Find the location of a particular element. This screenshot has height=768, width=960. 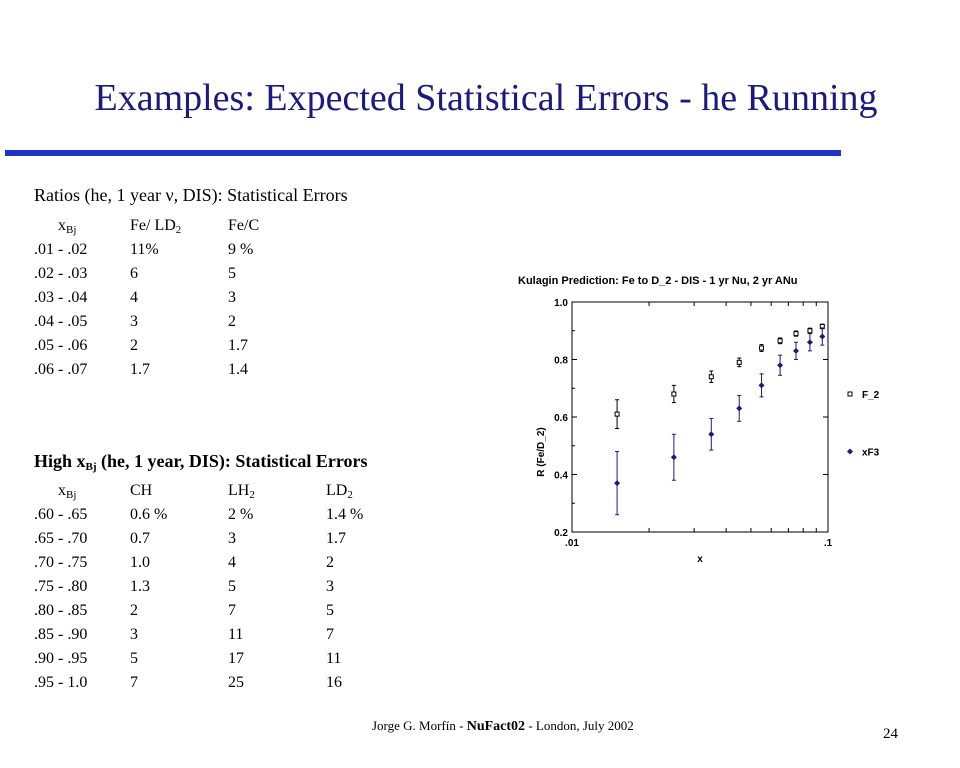

x-tick-label: .01 is located at coordinates (572, 543).